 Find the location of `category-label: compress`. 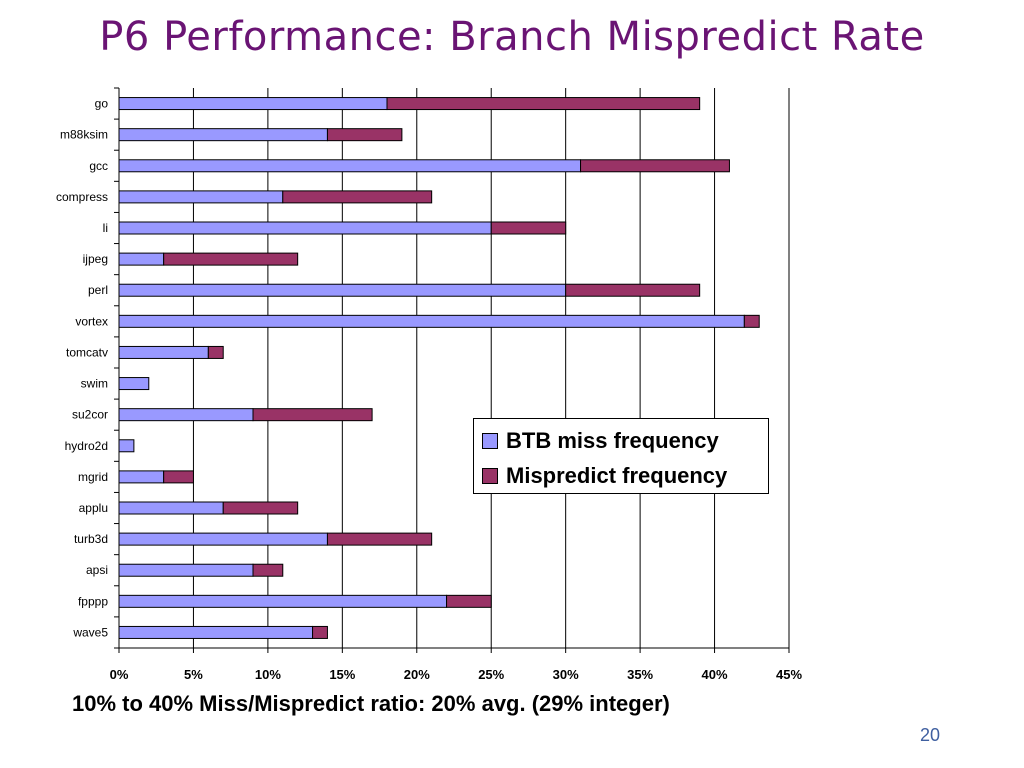

category-label: compress is located at coordinates (82, 197).